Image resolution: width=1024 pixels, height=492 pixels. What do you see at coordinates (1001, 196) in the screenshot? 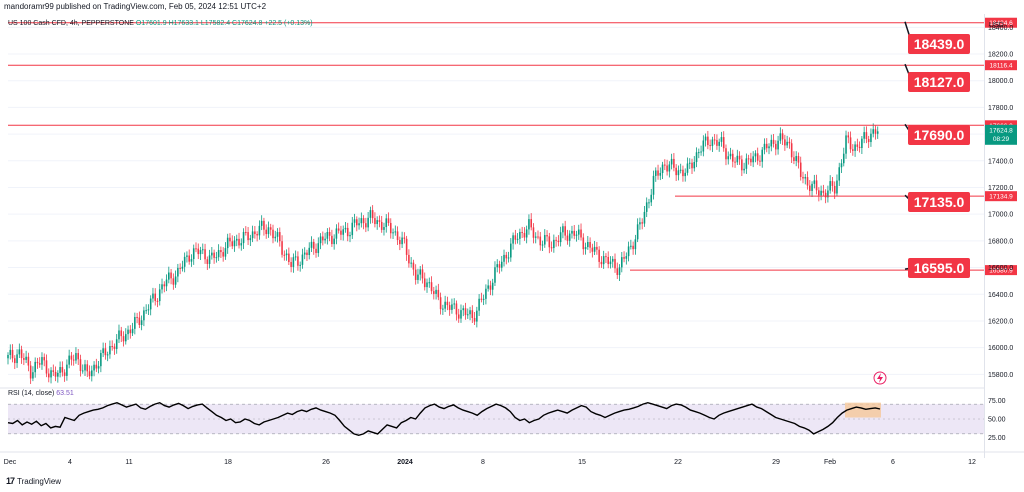
I see `level-axis-tag` at bounding box center [1001, 196].